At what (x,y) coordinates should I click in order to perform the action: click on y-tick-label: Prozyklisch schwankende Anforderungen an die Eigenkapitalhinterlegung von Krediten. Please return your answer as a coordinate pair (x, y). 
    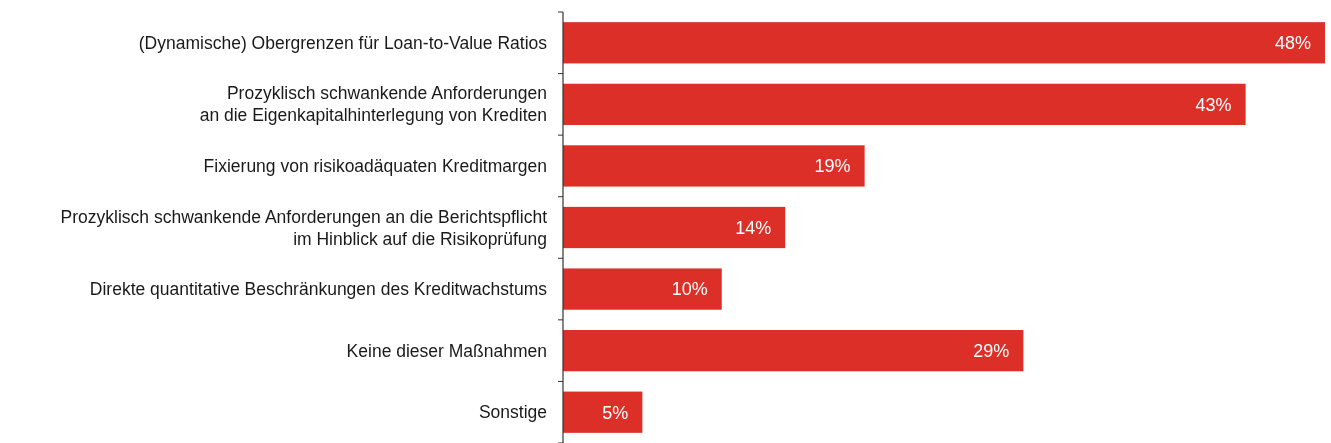
    Looking at the image, I should click on (373, 104).